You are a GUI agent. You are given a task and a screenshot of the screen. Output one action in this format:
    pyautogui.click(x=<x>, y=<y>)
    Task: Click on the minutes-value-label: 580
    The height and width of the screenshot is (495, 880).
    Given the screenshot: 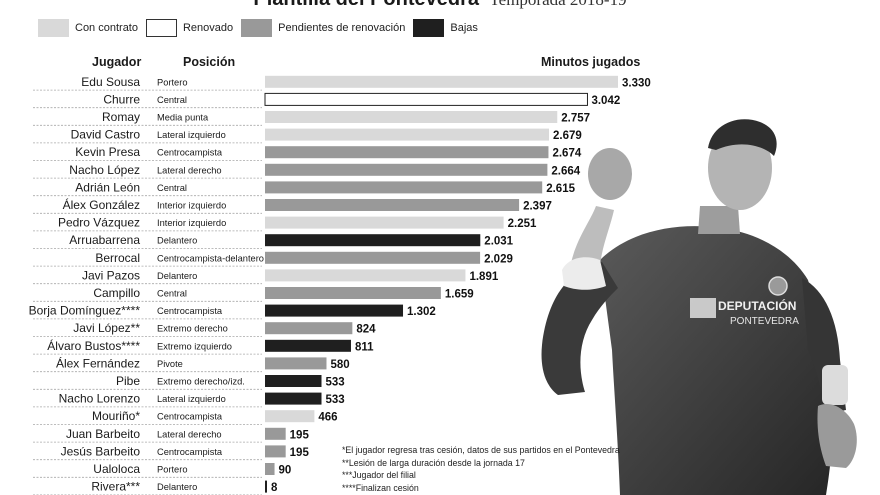 What is the action you would take?
    pyautogui.click(x=339, y=365)
    